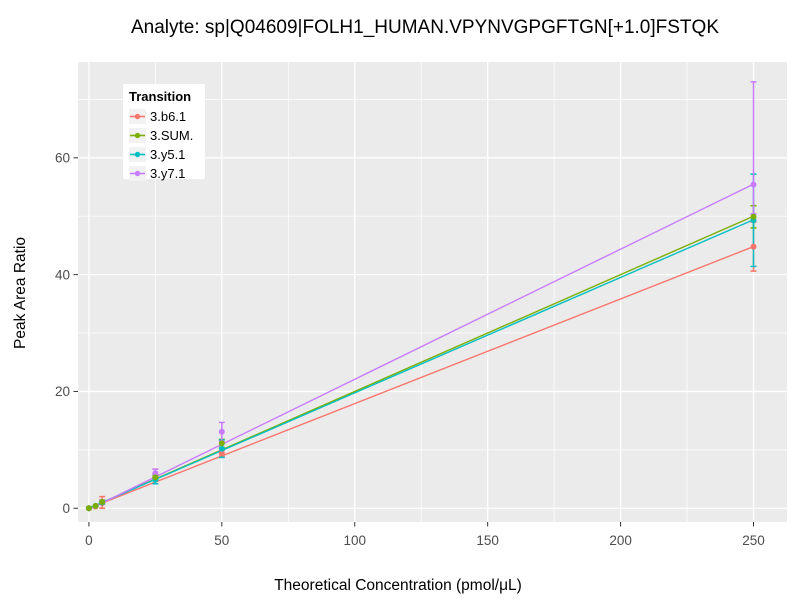 The image size is (800, 600). What do you see at coordinates (398, 585) in the screenshot?
I see `x-axis-label: Theoretical Concentration (pmol/μL)` at bounding box center [398, 585].